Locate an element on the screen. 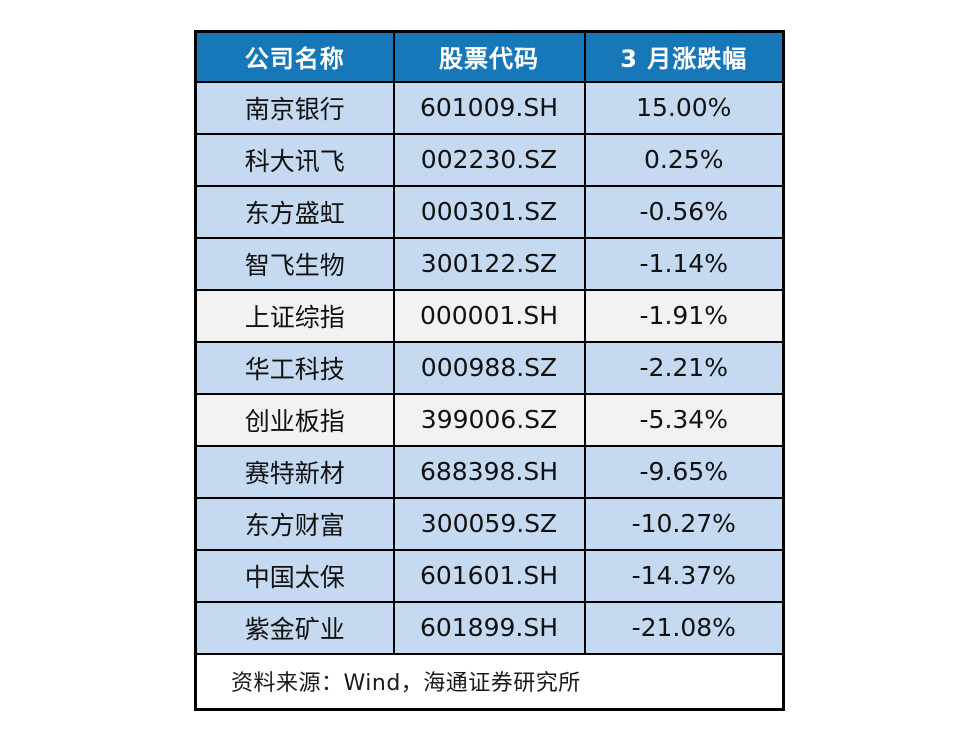 The width and height of the screenshot is (978, 734). table-row: 科大讯飞 002230.SZ 0.25% is located at coordinates (489, 159).